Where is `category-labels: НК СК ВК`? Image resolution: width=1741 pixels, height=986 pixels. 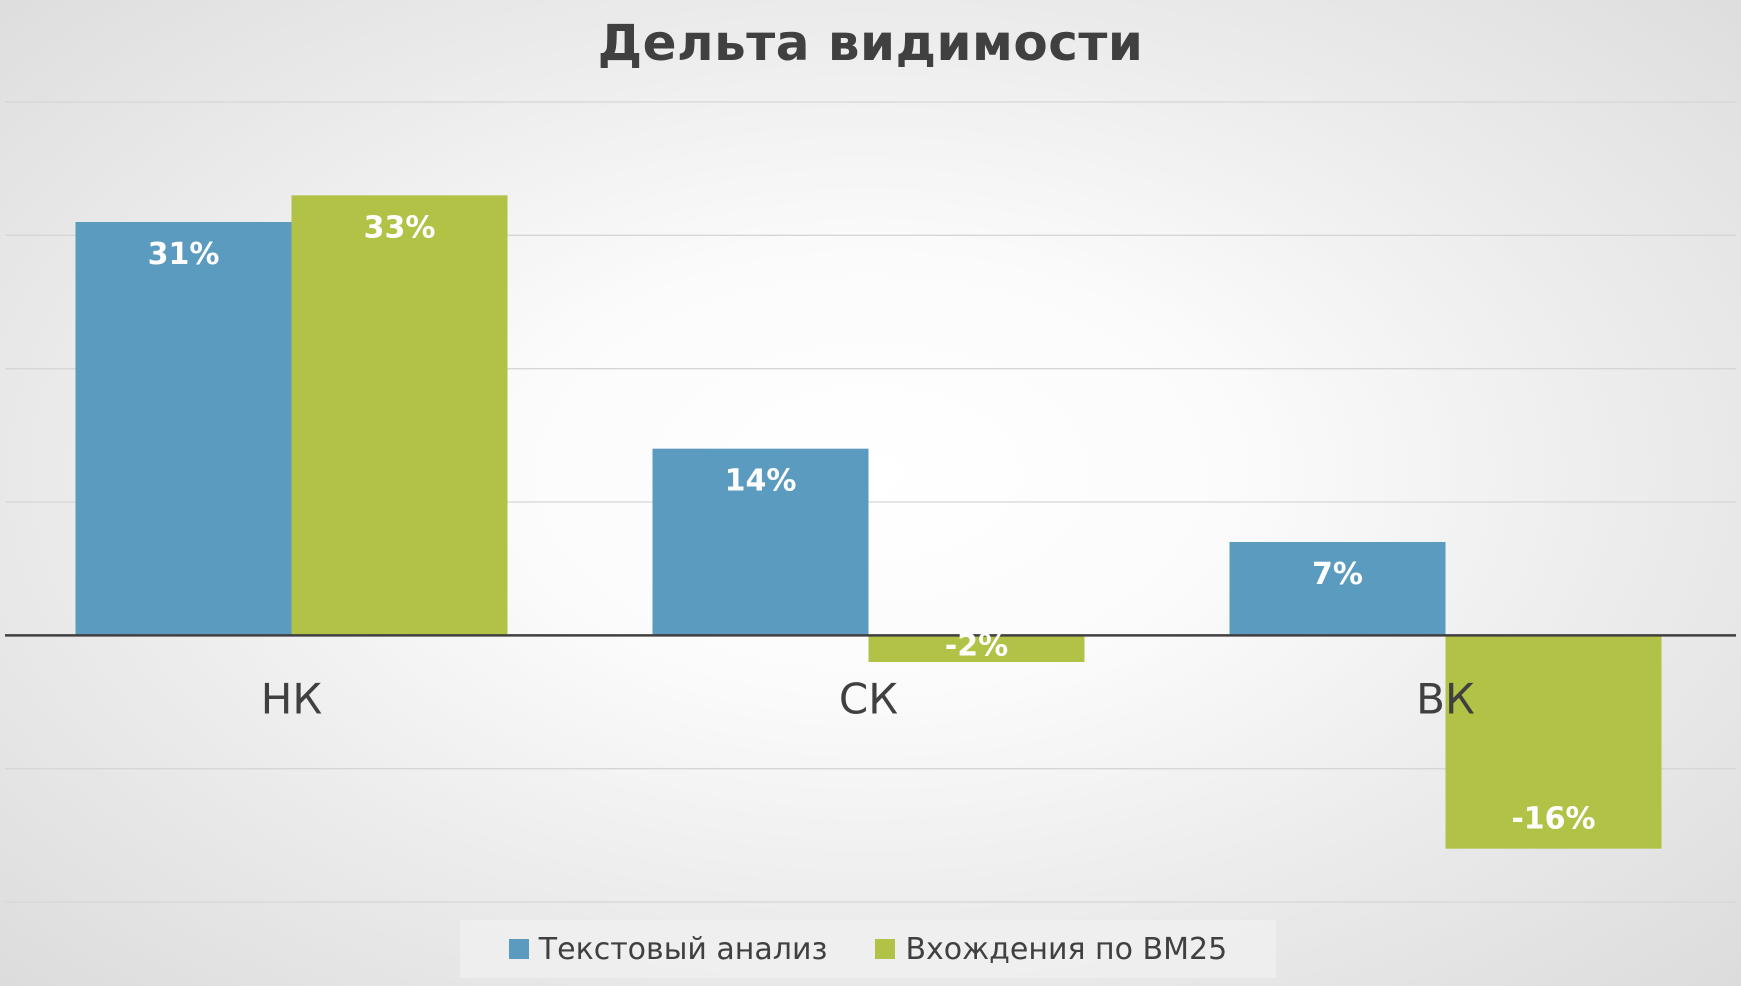
category-labels: НК СК ВК is located at coordinates (868, 698).